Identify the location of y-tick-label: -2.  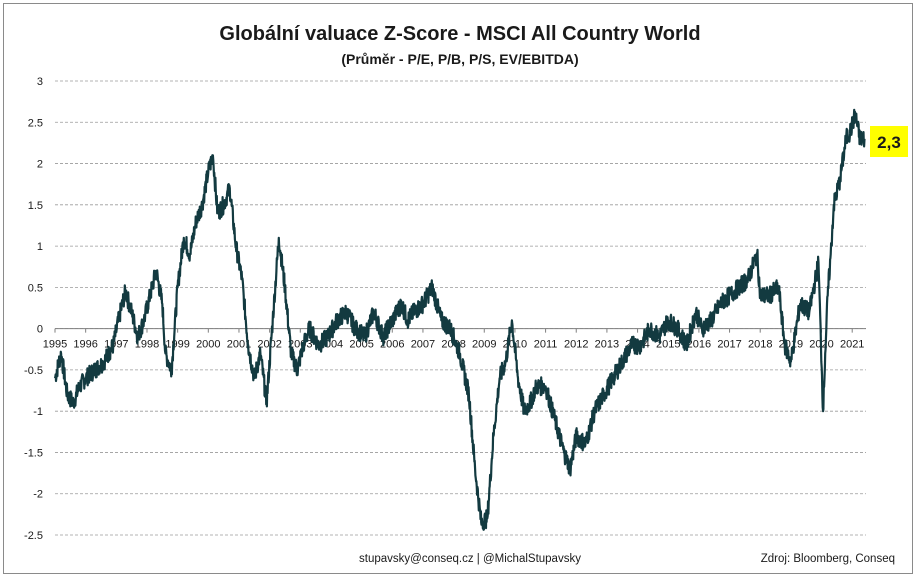
(38, 495).